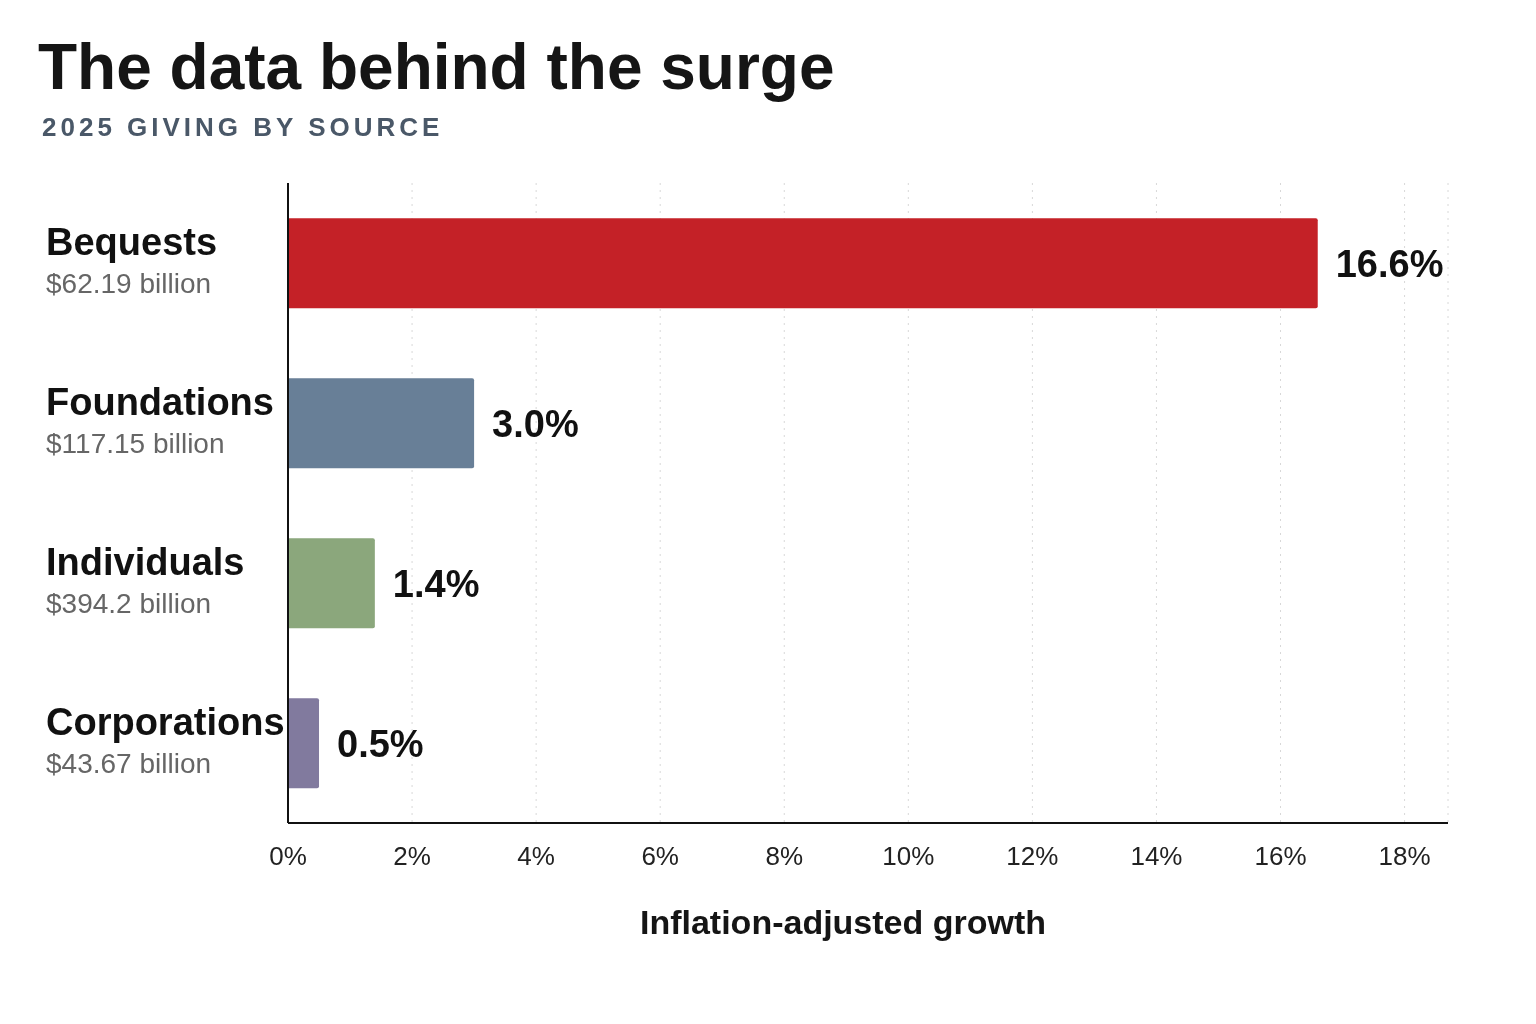 This screenshot has width=1536, height=1024. Describe the element at coordinates (243, 127) in the screenshot. I see `chart-subtitle: 2025 GIVING BY SOURCE` at that location.